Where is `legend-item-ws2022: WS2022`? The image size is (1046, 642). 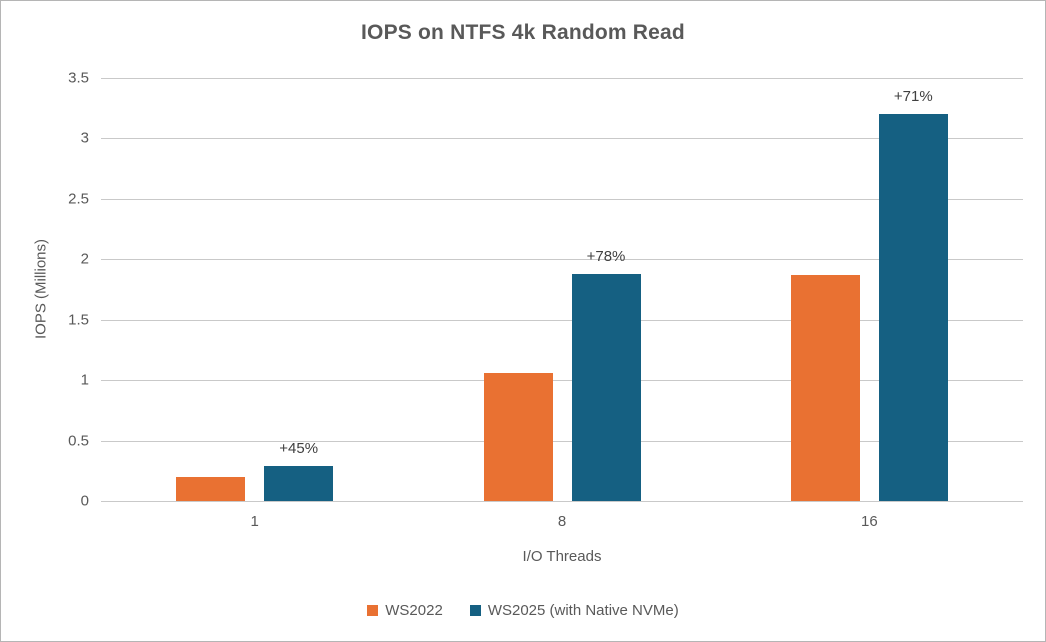 legend-item-ws2022: WS2022 is located at coordinates (405, 610).